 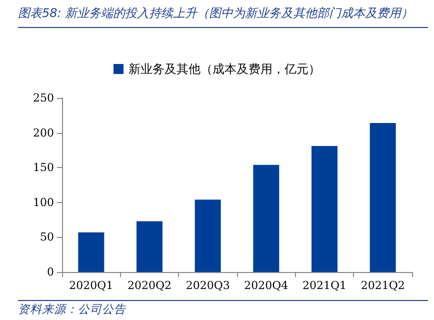 What do you see at coordinates (43, 98) in the screenshot?
I see `y-tick-label: 250` at bounding box center [43, 98].